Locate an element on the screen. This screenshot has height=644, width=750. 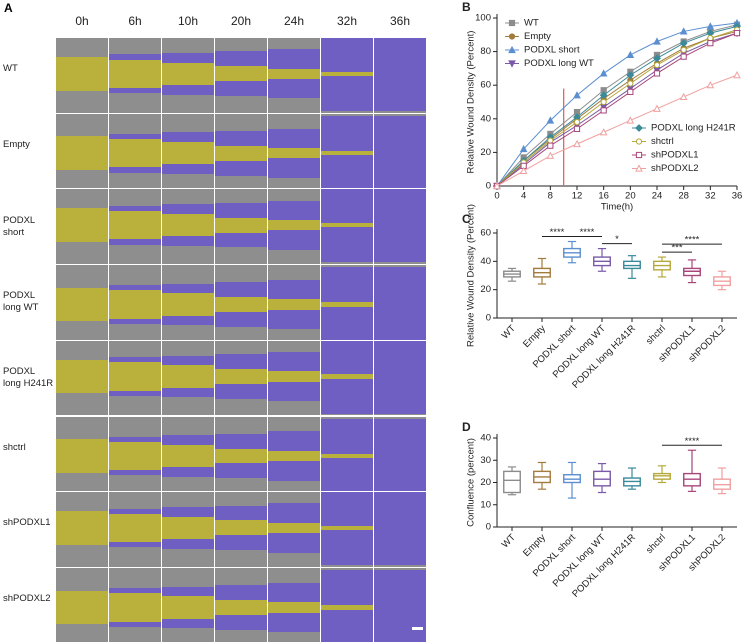
legend-label: WT is located at coordinates (531, 23).